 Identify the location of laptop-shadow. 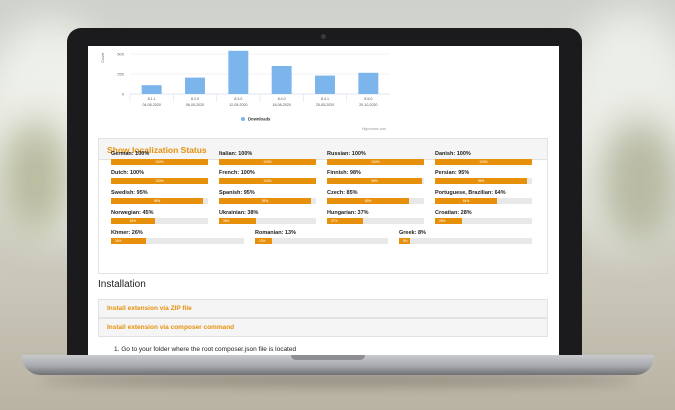
(338, 380).